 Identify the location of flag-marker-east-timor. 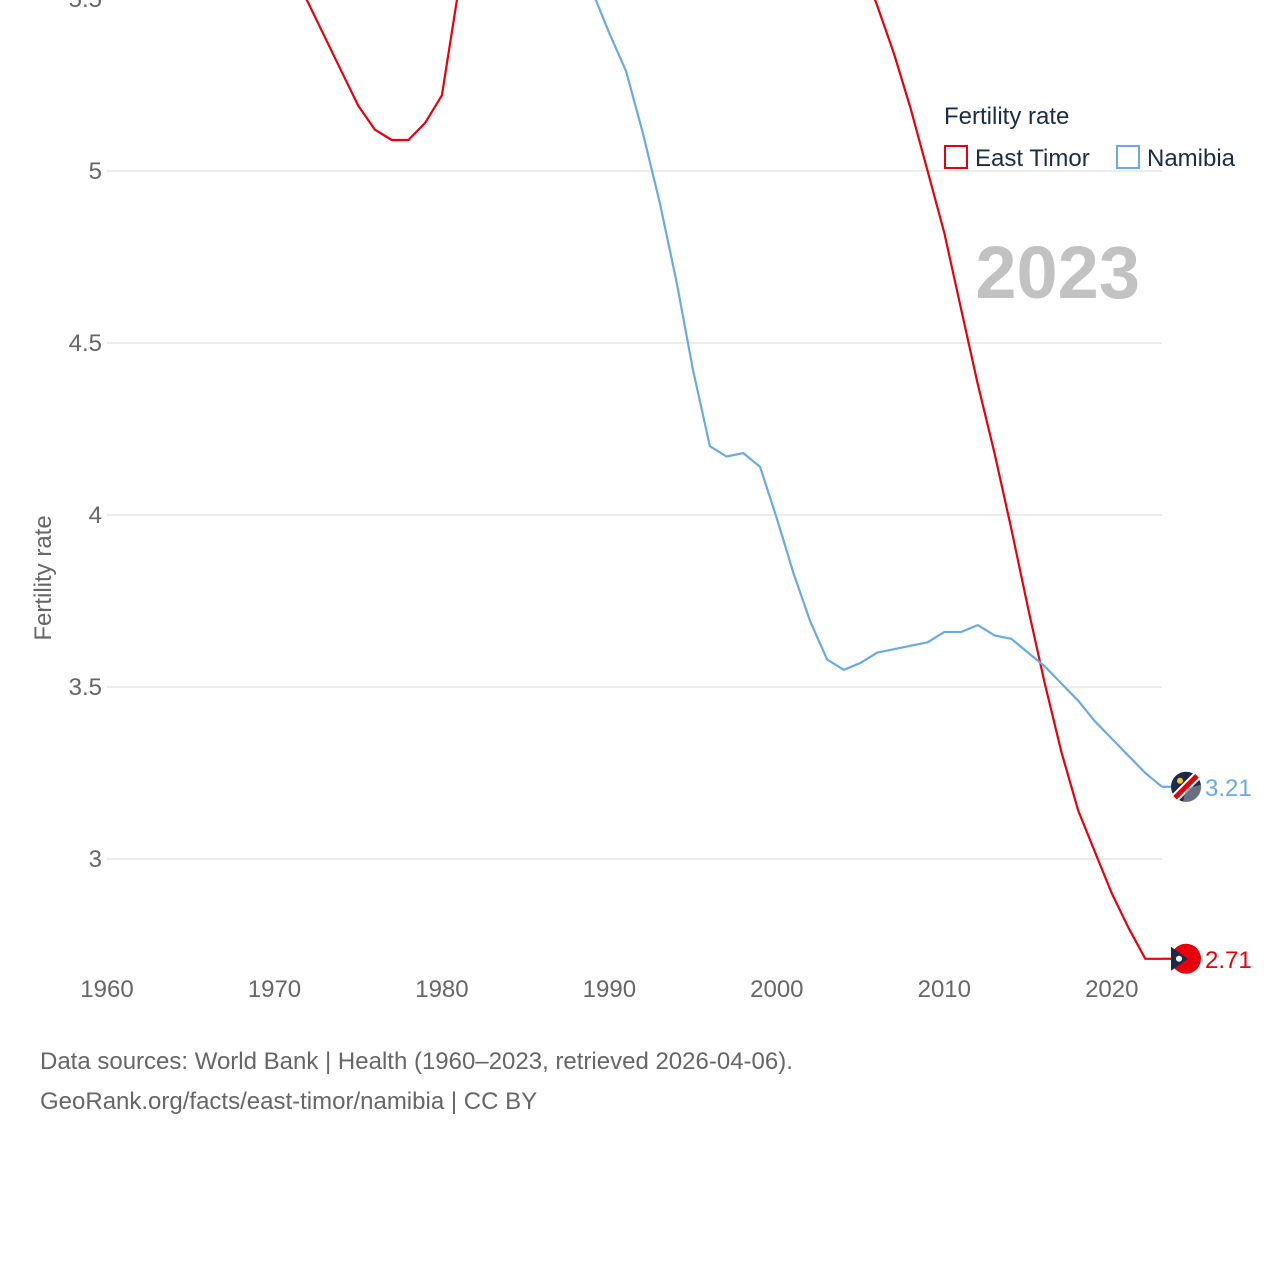
(1186, 958).